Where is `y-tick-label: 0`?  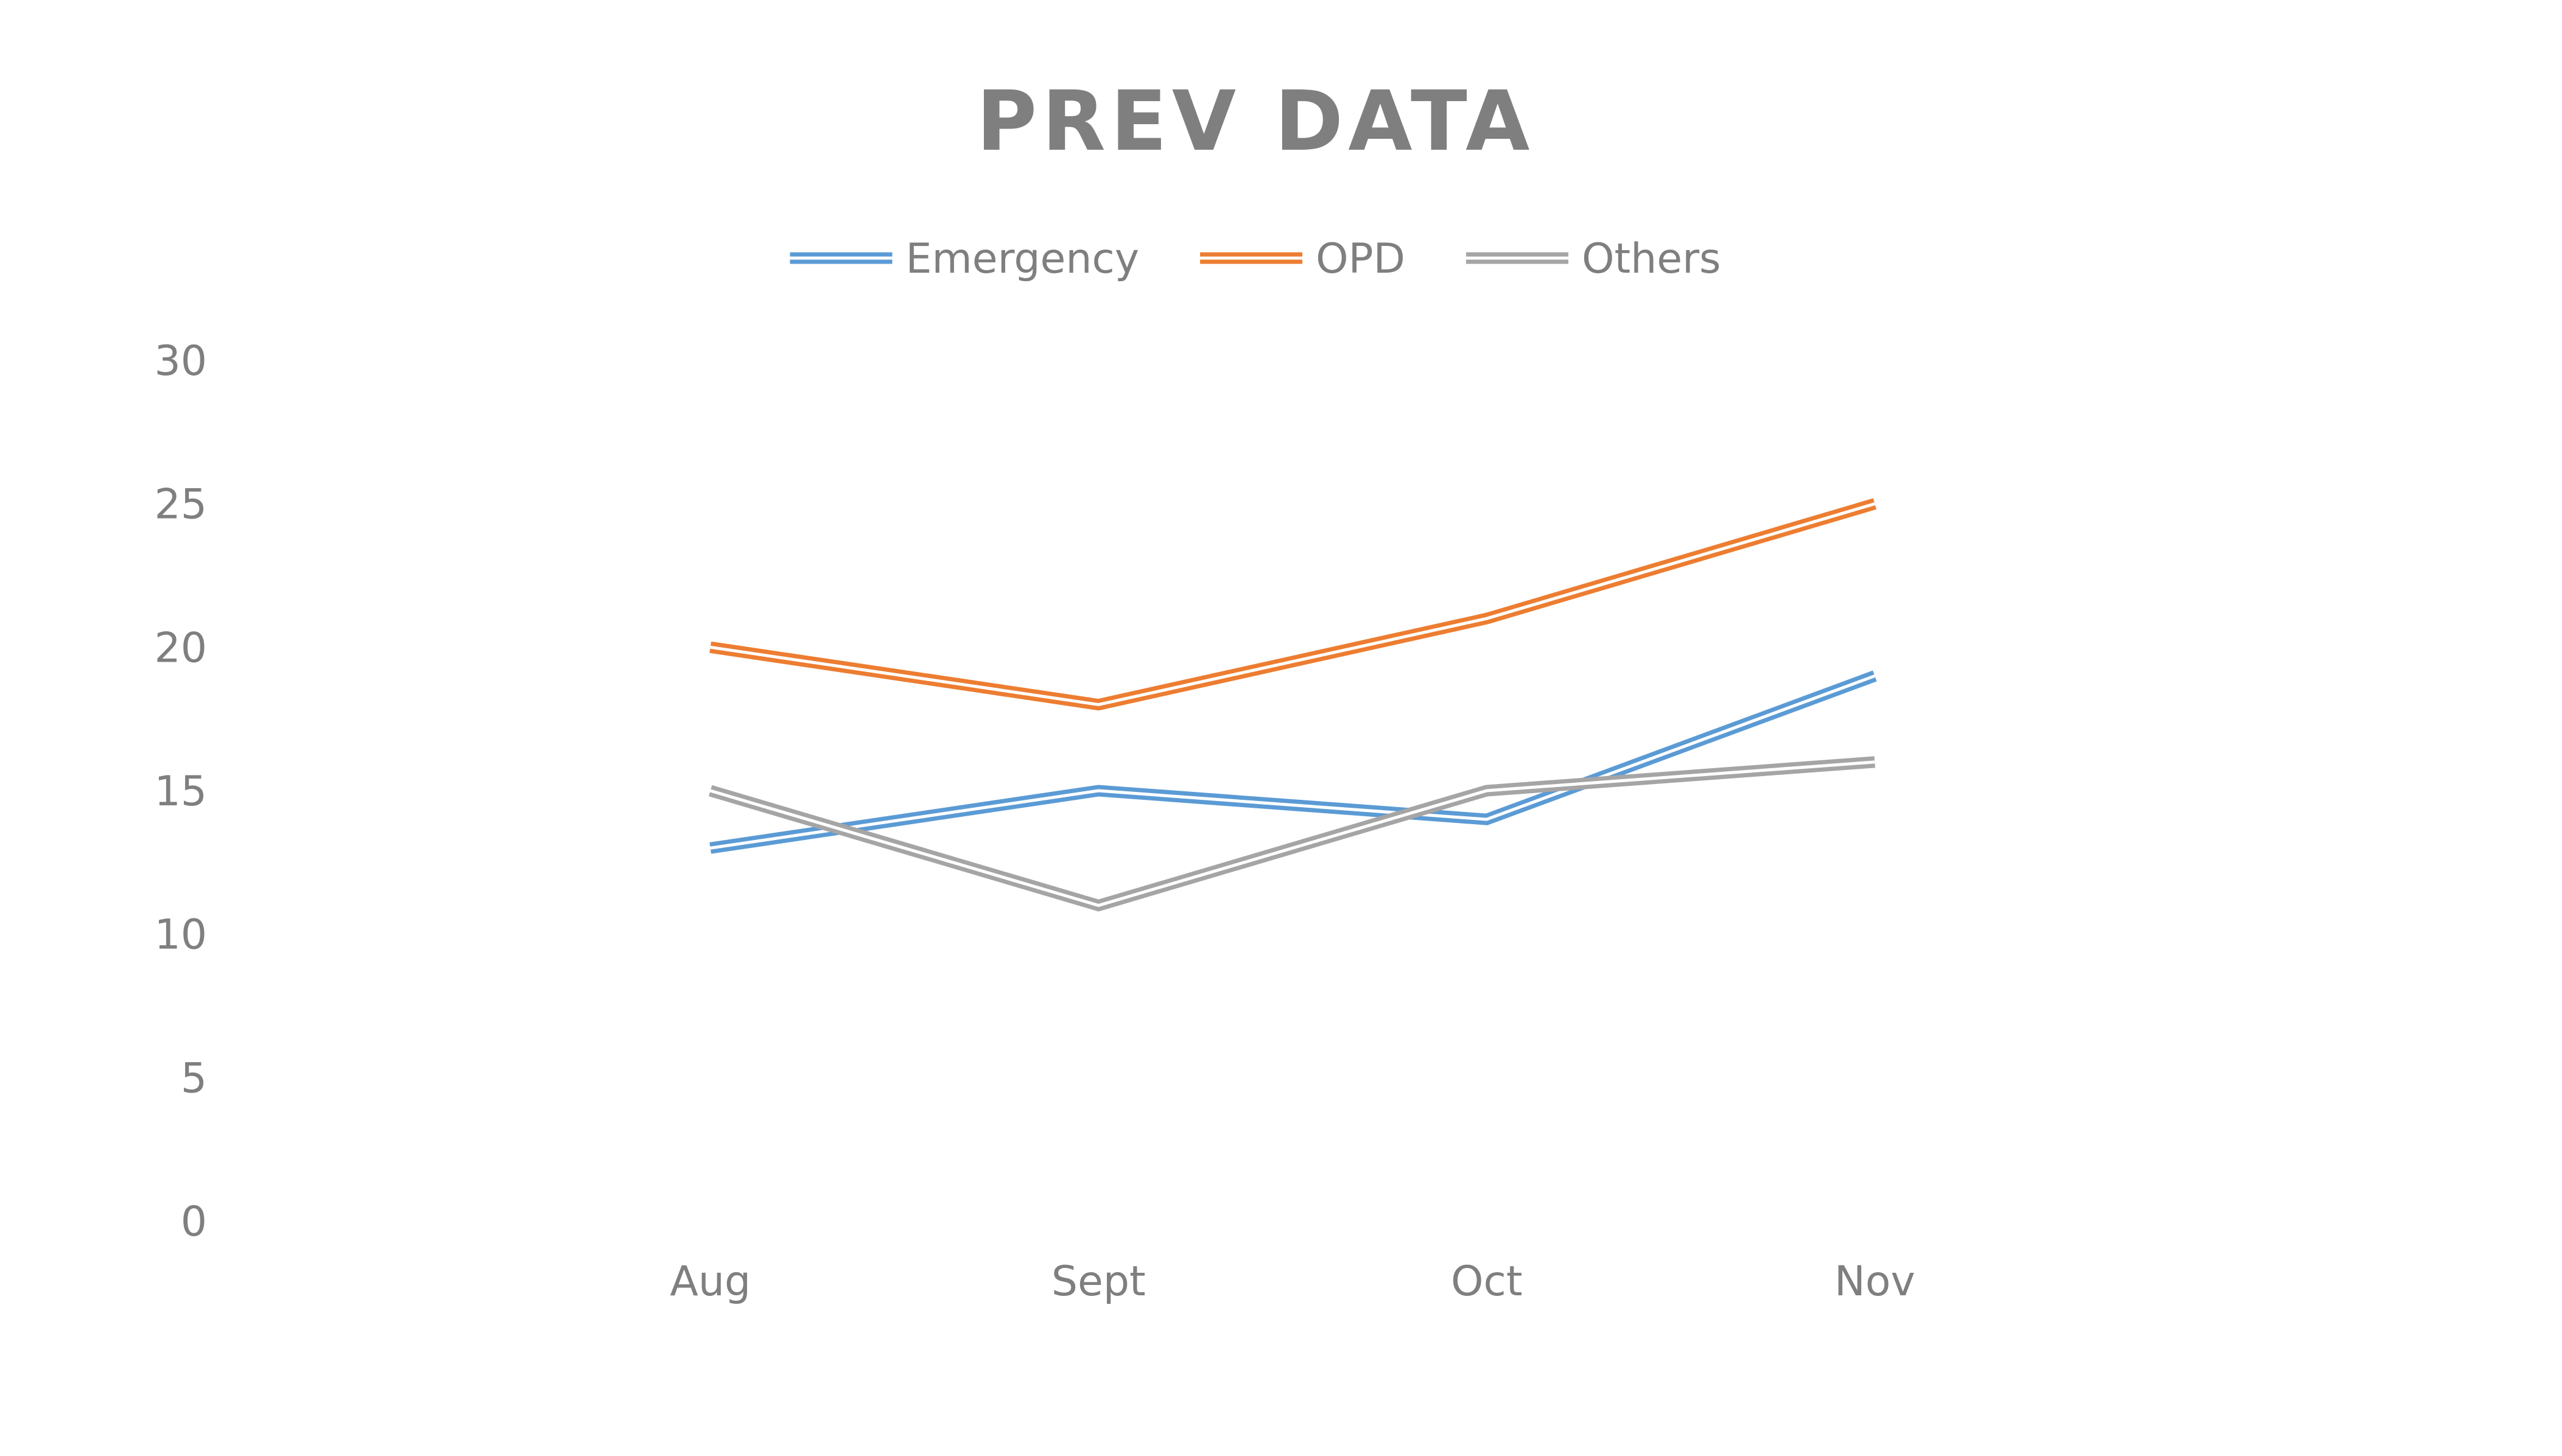
y-tick-label: 0 is located at coordinates (194, 1222).